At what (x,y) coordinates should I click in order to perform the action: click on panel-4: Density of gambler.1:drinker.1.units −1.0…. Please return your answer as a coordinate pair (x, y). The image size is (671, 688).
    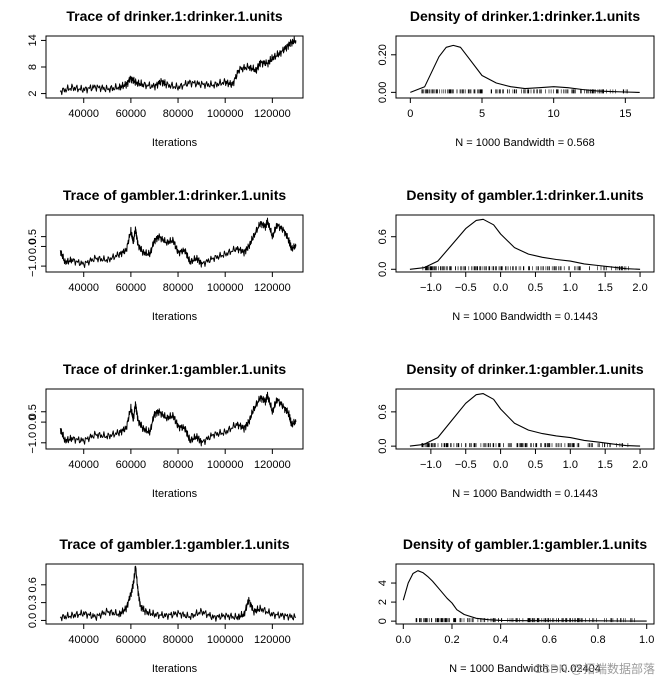
    Looking at the image, I should click on (516, 255).